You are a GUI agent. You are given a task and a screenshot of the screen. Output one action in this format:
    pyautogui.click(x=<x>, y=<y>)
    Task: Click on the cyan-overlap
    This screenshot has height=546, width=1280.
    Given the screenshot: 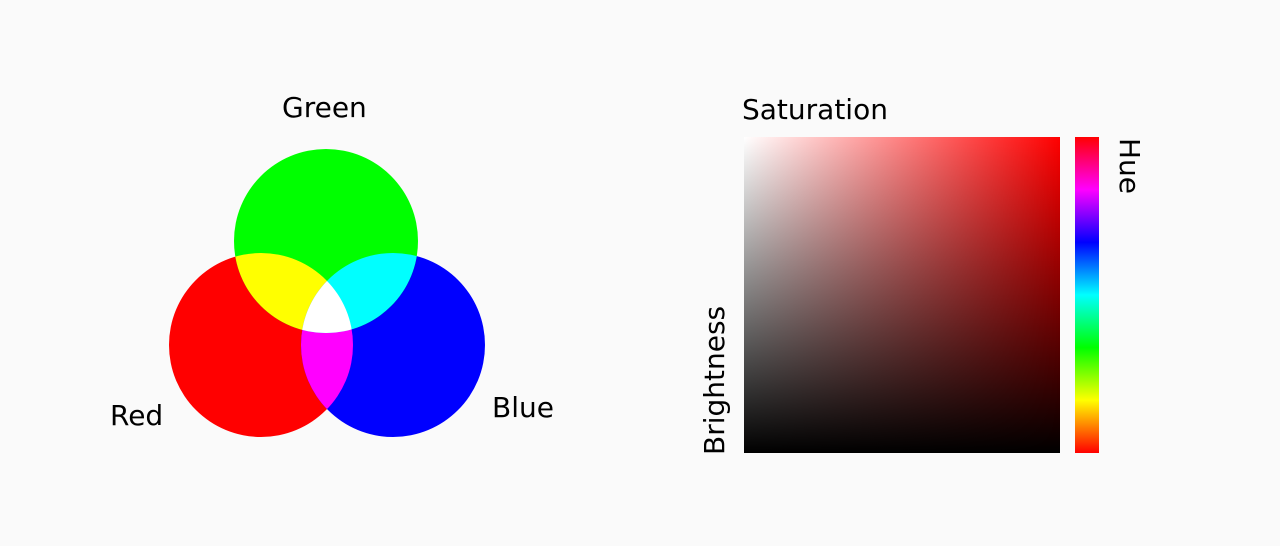 What is the action you would take?
    pyautogui.click(x=359, y=293)
    